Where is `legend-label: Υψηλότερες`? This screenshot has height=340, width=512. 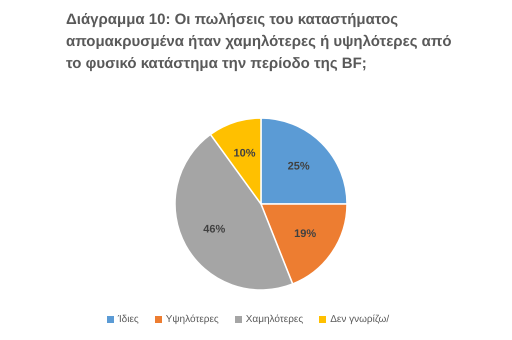 legend-label: Υψηλότερες is located at coordinates (191, 319).